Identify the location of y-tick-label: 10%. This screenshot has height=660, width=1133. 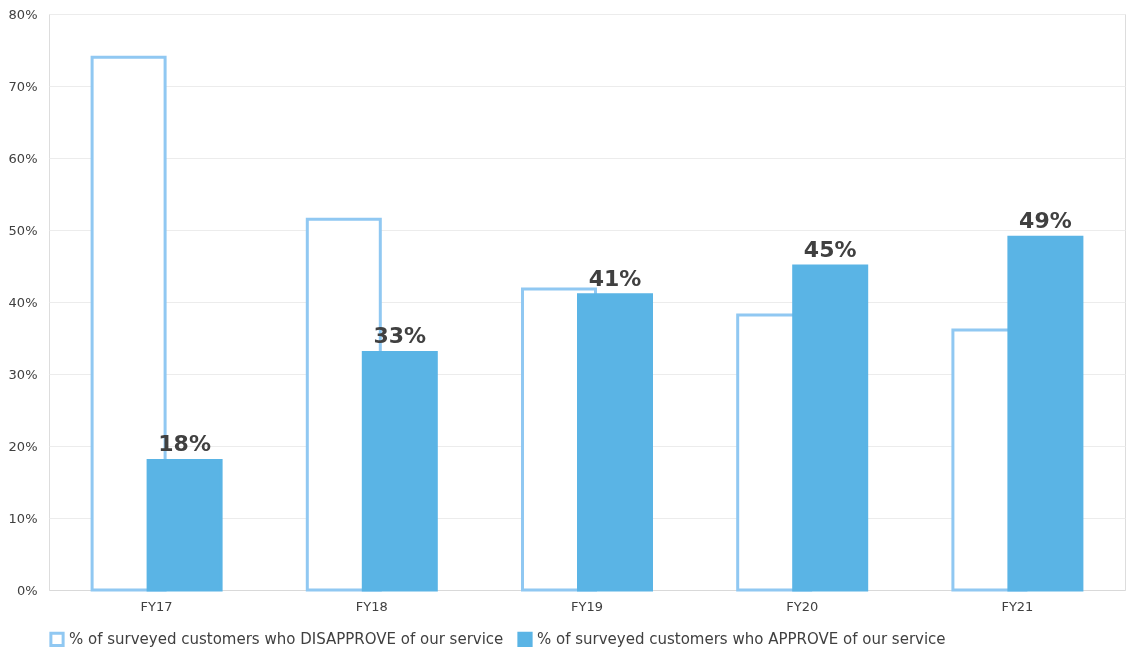
(23, 518).